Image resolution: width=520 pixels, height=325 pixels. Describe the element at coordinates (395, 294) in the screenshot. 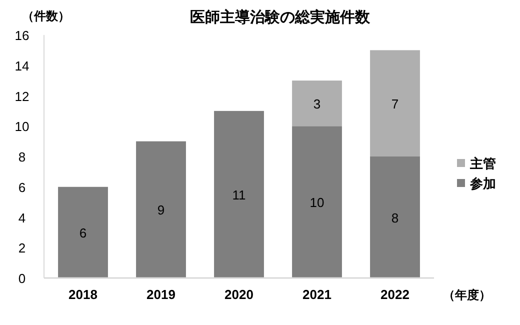

I see `x-tick-label: 2022` at that location.